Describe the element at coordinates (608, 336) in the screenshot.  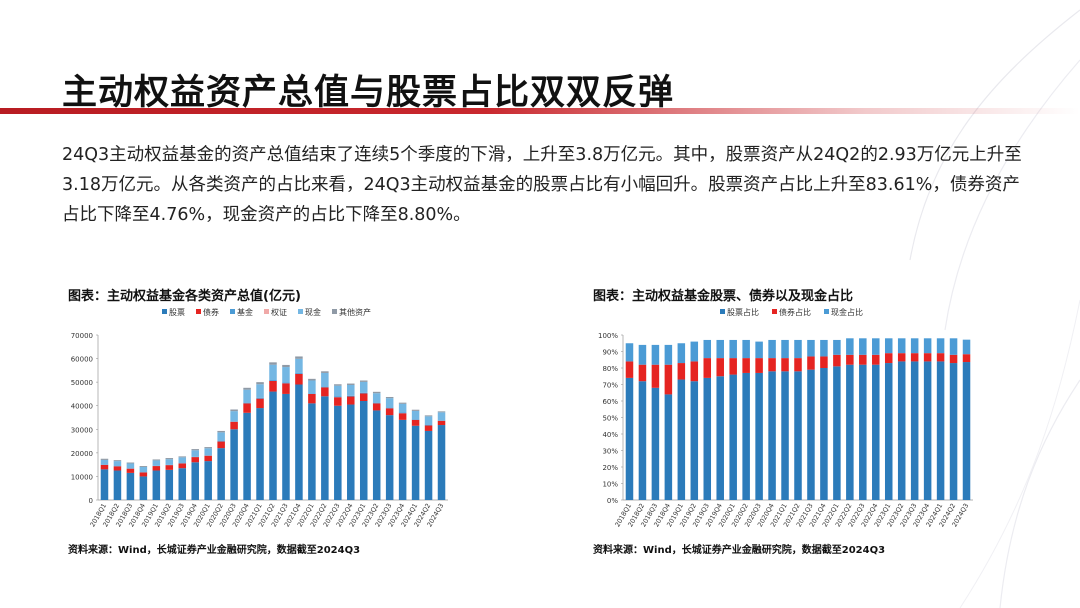
I see `c2-y-tick-label: 100%` at that location.